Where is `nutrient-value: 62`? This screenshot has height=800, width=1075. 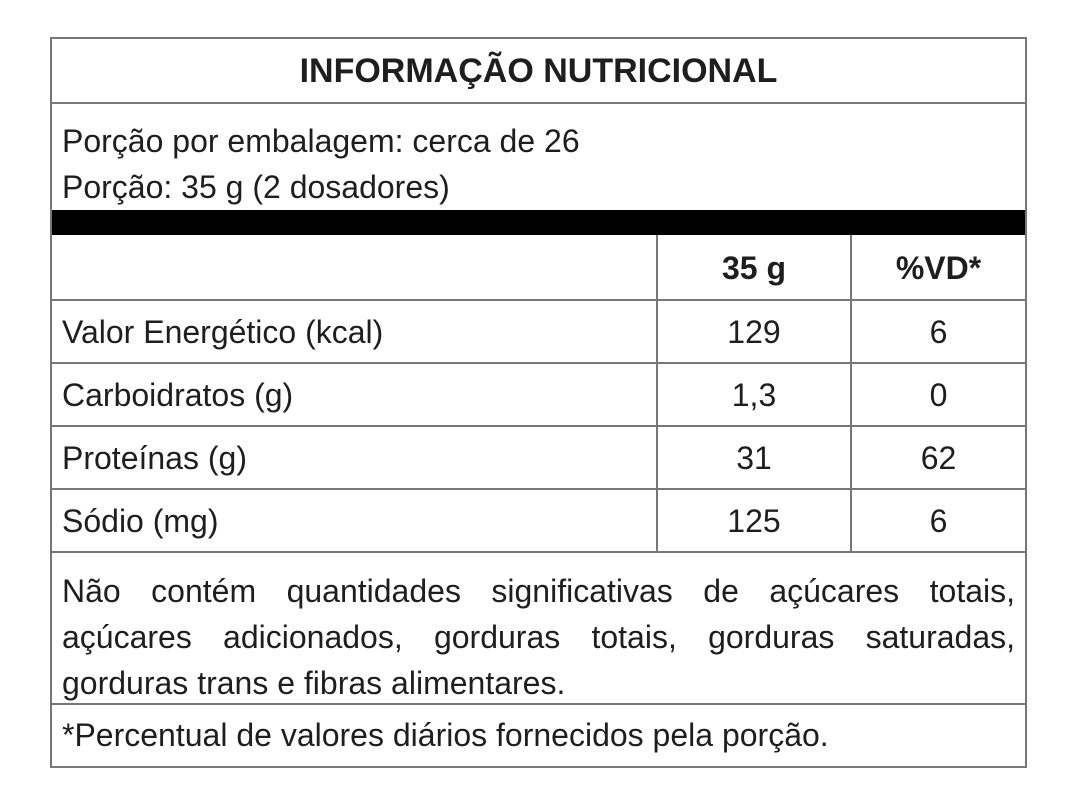 nutrient-value: 62 is located at coordinates (938, 458).